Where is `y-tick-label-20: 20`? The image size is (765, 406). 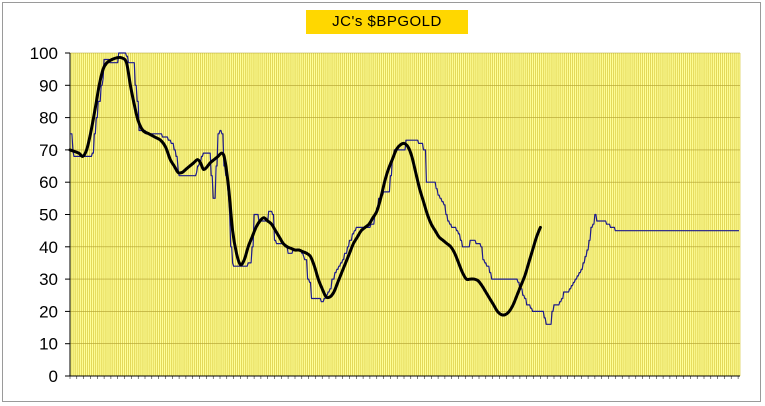 y-tick-label-20: 20 is located at coordinates (48, 311).